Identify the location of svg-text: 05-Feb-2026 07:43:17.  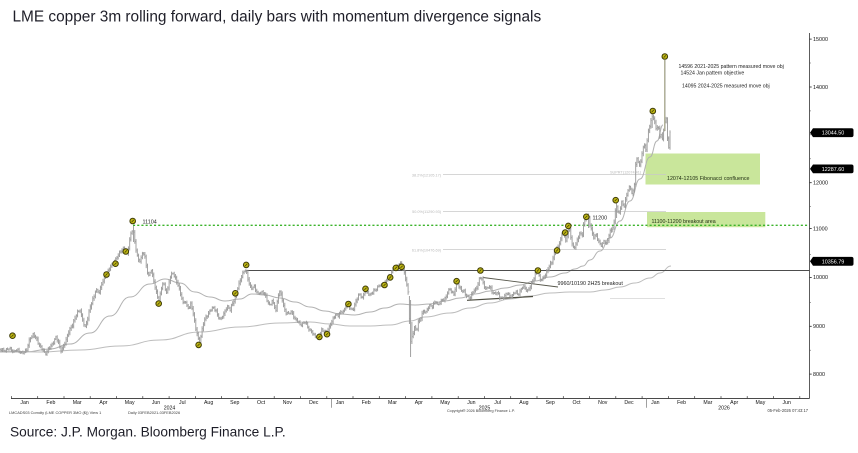
(787, 410).